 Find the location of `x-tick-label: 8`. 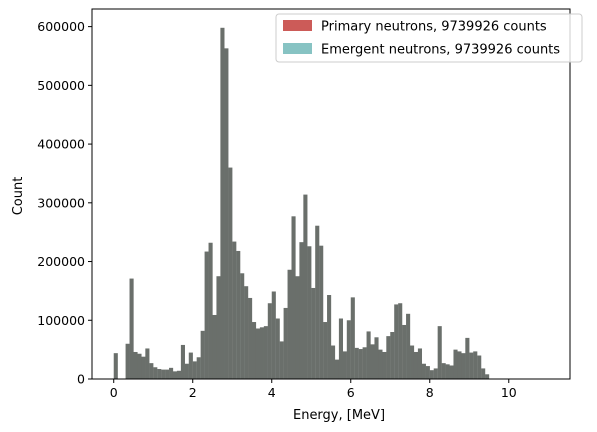

x-tick-label: 8 is located at coordinates (430, 392).